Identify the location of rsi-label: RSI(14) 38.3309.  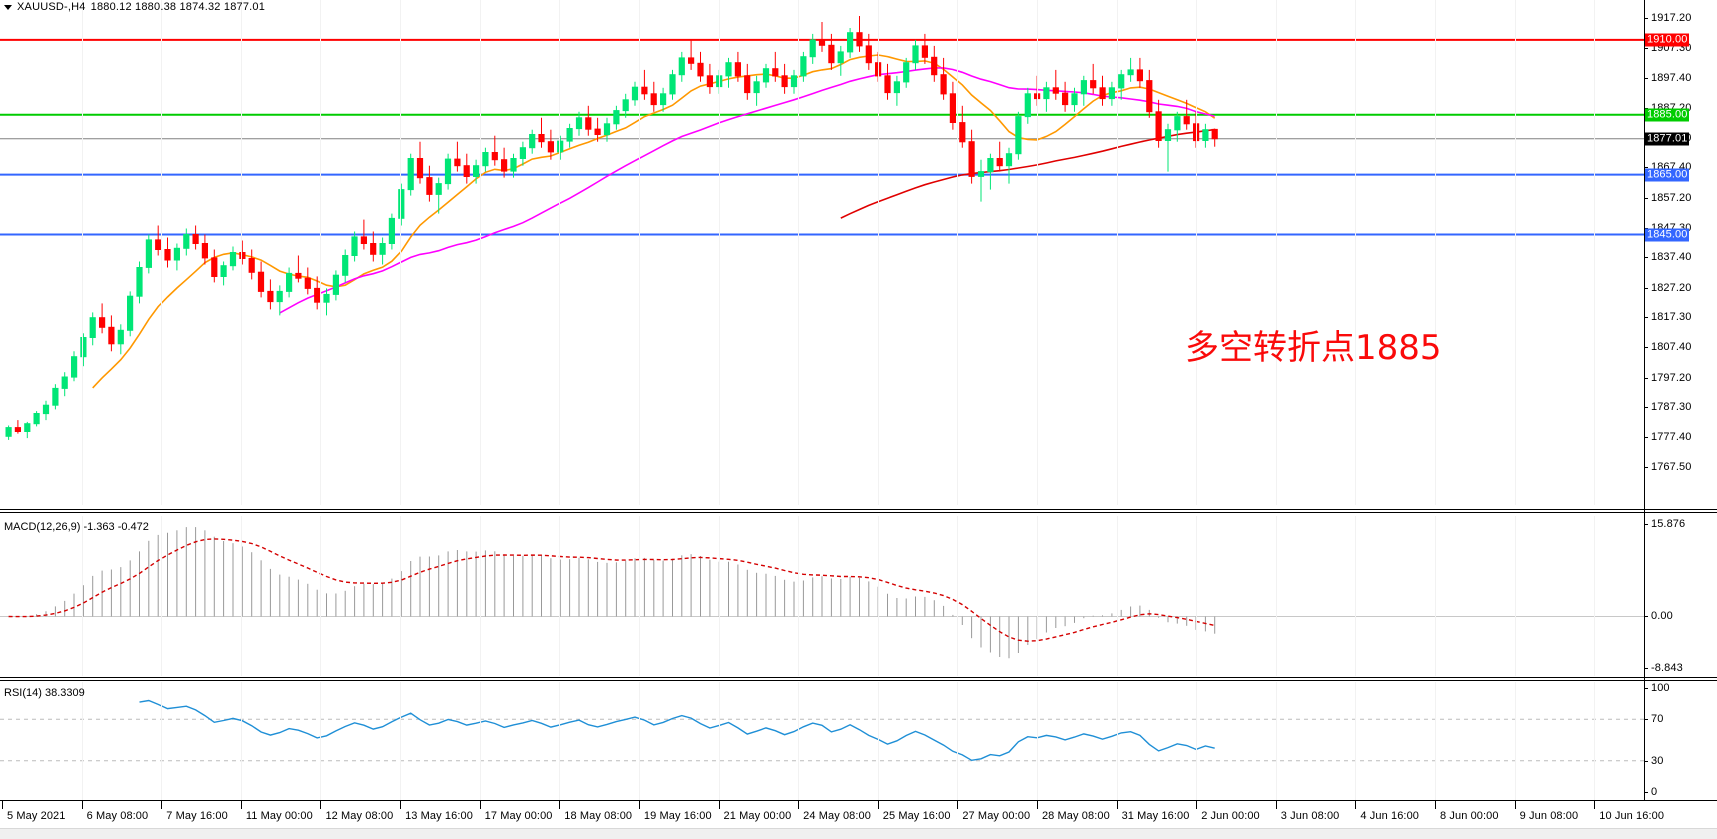
(44, 693).